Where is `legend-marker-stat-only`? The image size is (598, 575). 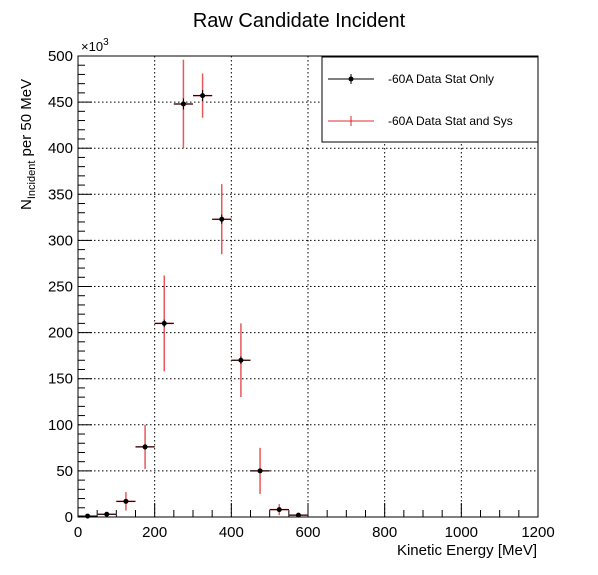 legend-marker-stat-only is located at coordinates (351, 79).